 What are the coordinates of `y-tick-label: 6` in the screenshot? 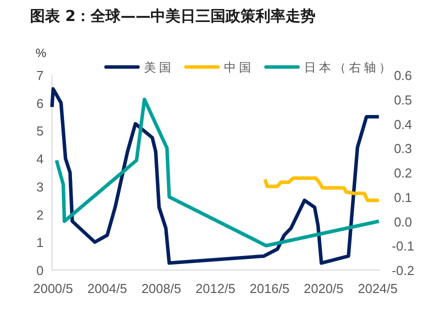 It's located at (40, 103).